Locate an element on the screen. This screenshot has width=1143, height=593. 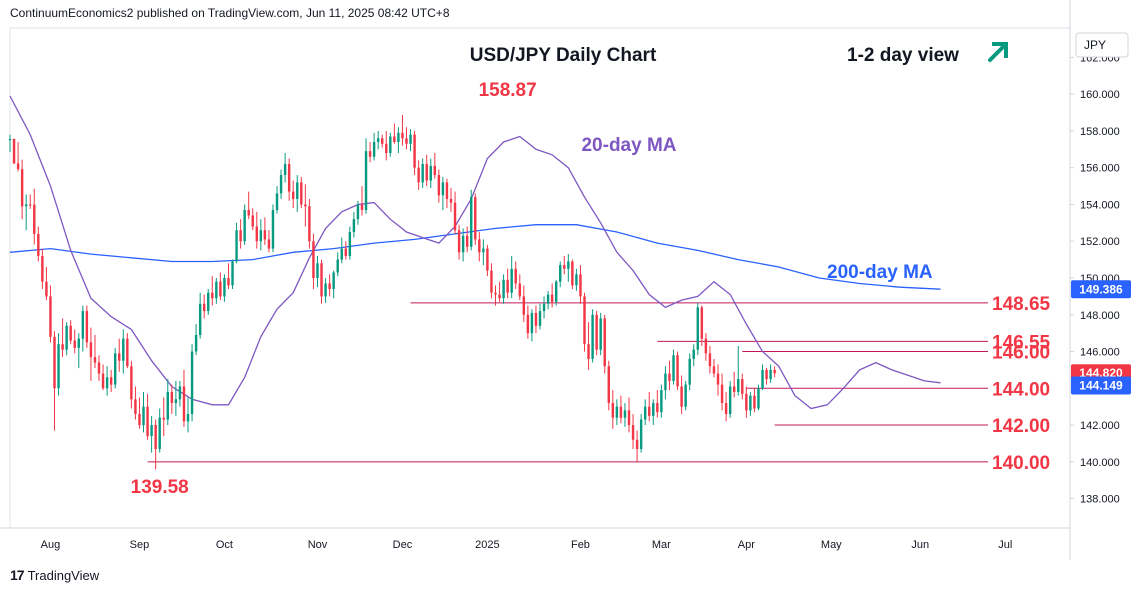
x-tick-label: Nov is located at coordinates (318, 545).